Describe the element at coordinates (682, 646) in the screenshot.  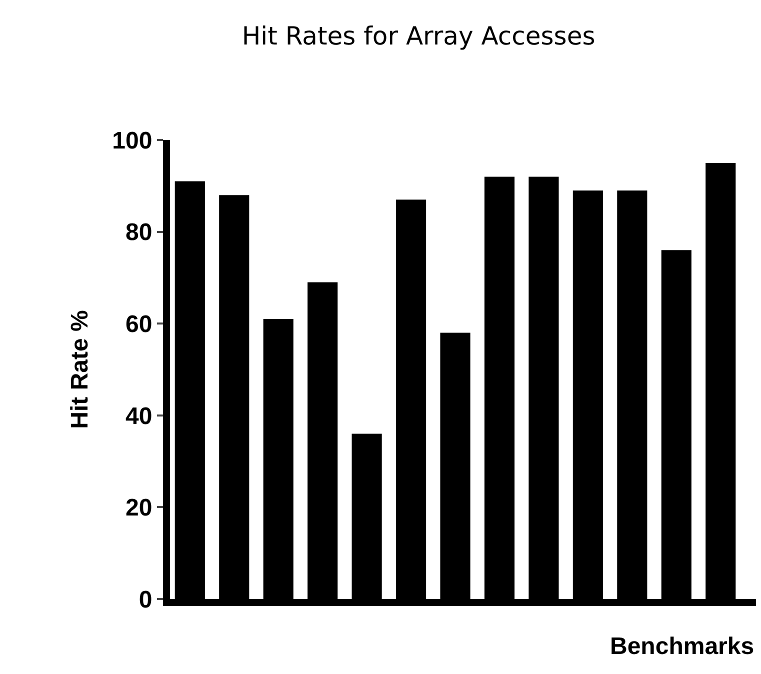
I see `x-axis-title: Benchmarks` at that location.